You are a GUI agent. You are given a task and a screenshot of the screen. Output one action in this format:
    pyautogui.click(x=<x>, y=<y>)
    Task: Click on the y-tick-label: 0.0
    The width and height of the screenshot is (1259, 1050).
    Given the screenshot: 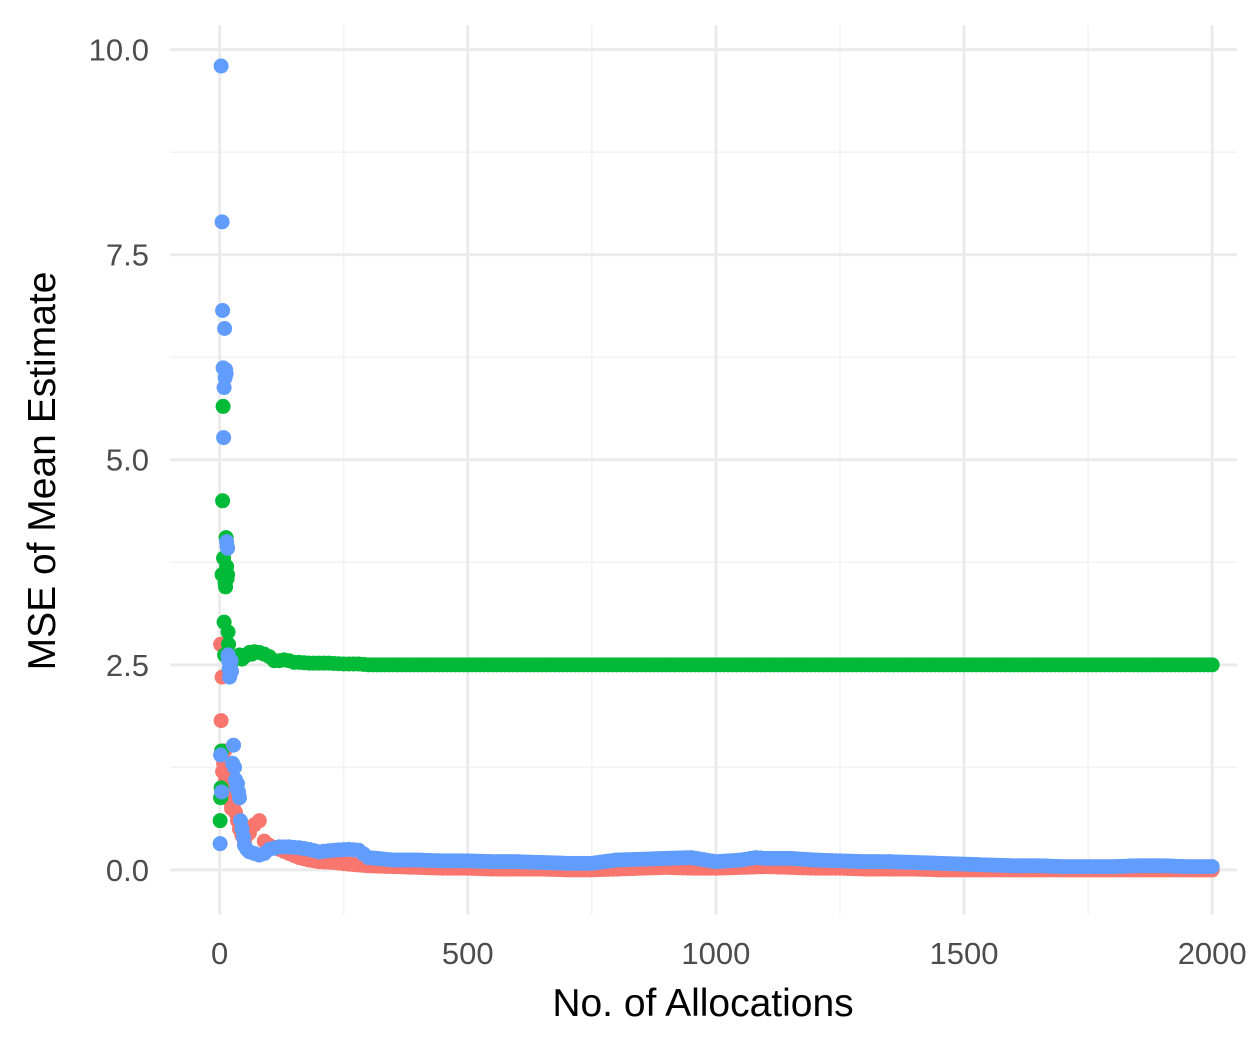 What is the action you would take?
    pyautogui.click(x=127, y=870)
    